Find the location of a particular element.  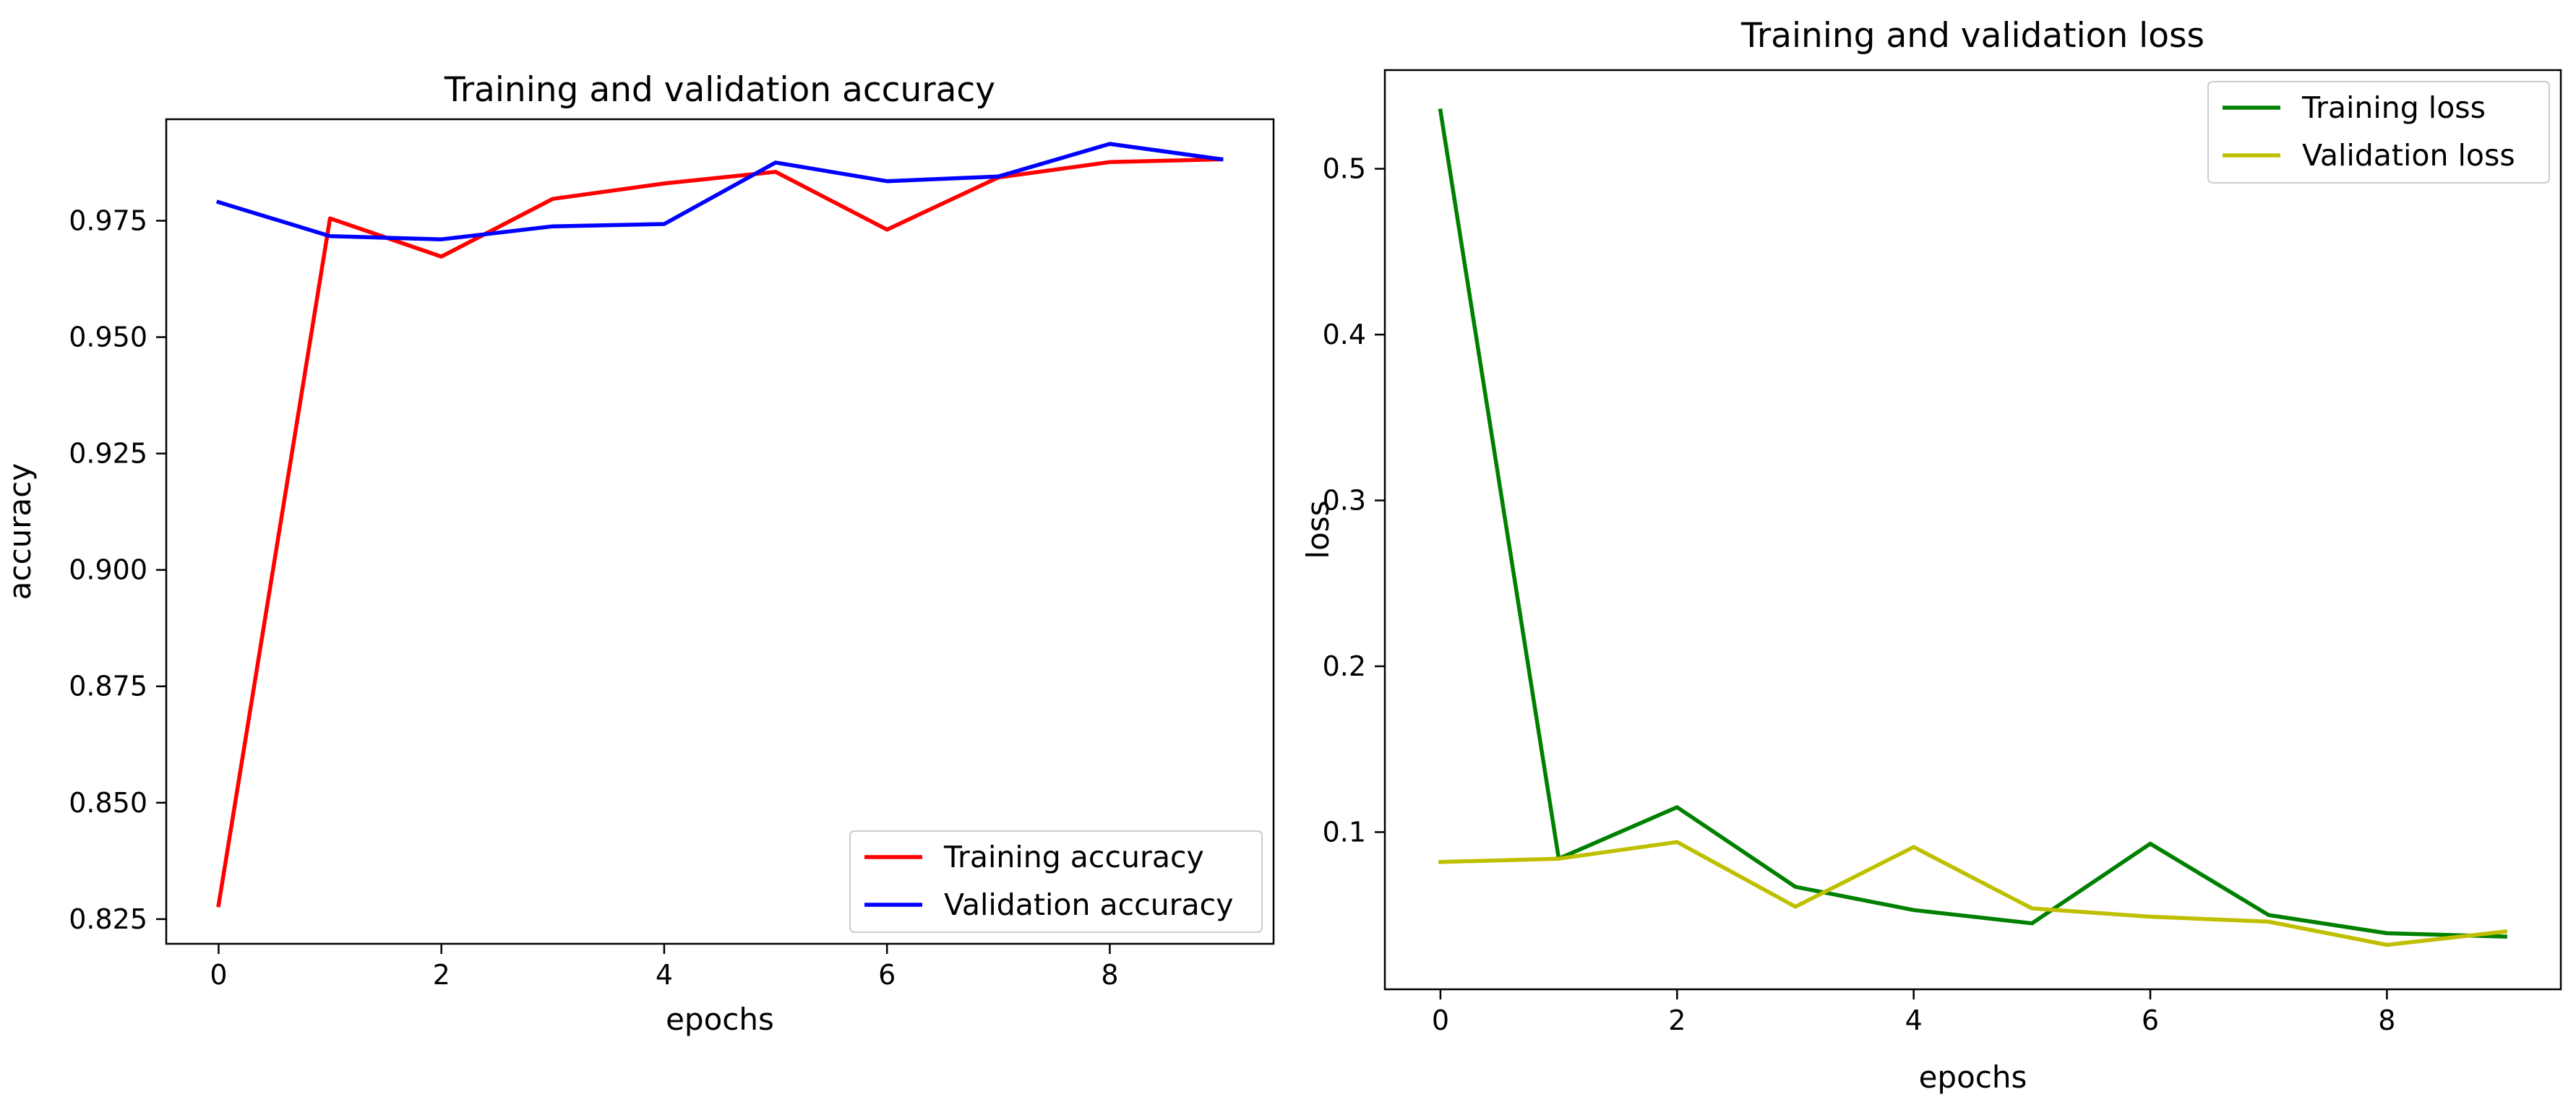

chart-loss-y-tick-label: 0.3 is located at coordinates (1345, 500).